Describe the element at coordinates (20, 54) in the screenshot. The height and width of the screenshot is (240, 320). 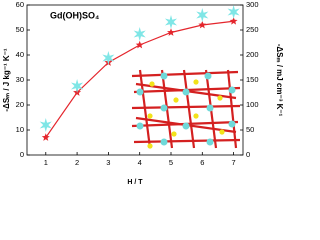
I see `y-tick-label: 40` at that location.